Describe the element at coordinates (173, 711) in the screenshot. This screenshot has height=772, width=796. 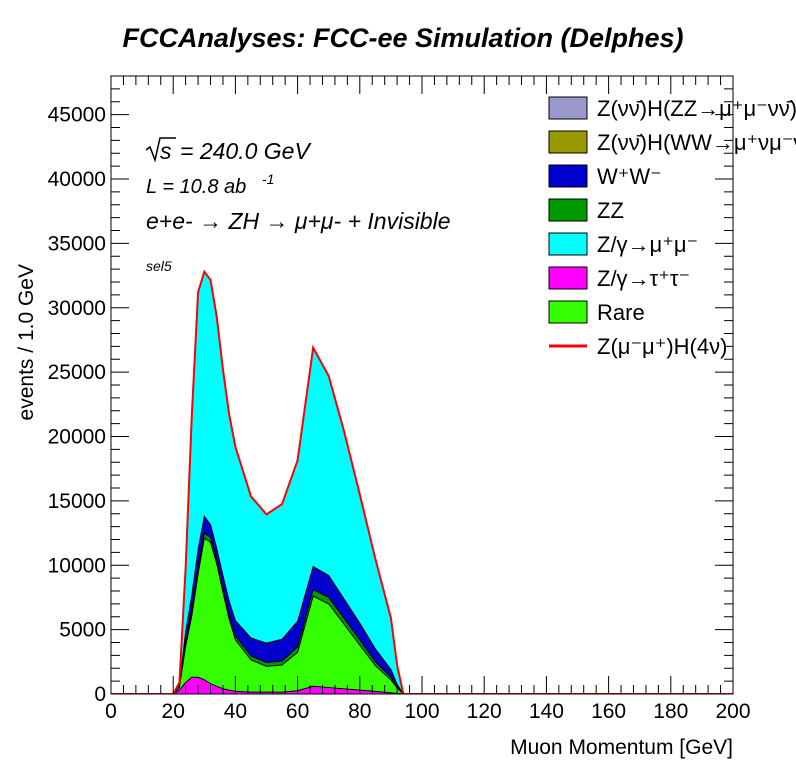
I see `x-tick-label: 20` at that location.